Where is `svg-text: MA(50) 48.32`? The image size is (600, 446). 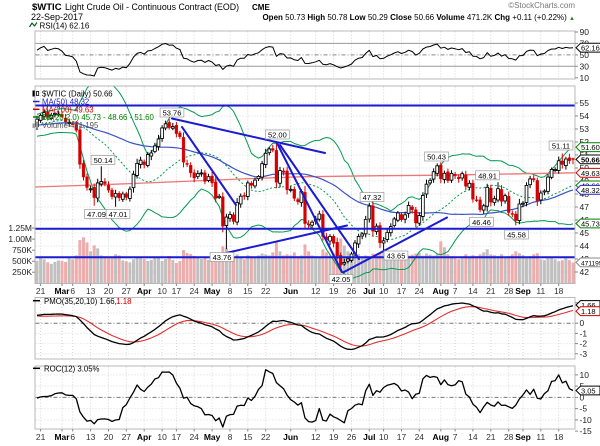 svg-text: MA(50) 48.32 is located at coordinates (65, 102).